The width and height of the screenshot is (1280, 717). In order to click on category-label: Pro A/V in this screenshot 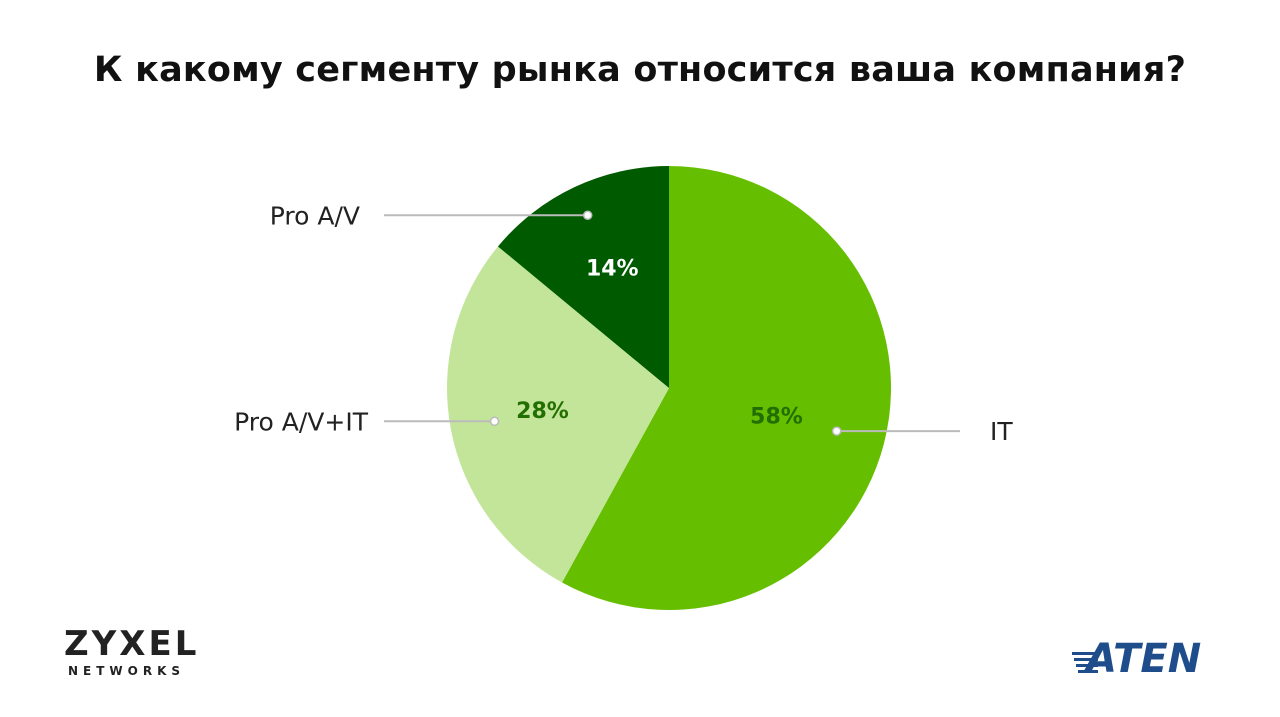, I will do `click(315, 215)`.